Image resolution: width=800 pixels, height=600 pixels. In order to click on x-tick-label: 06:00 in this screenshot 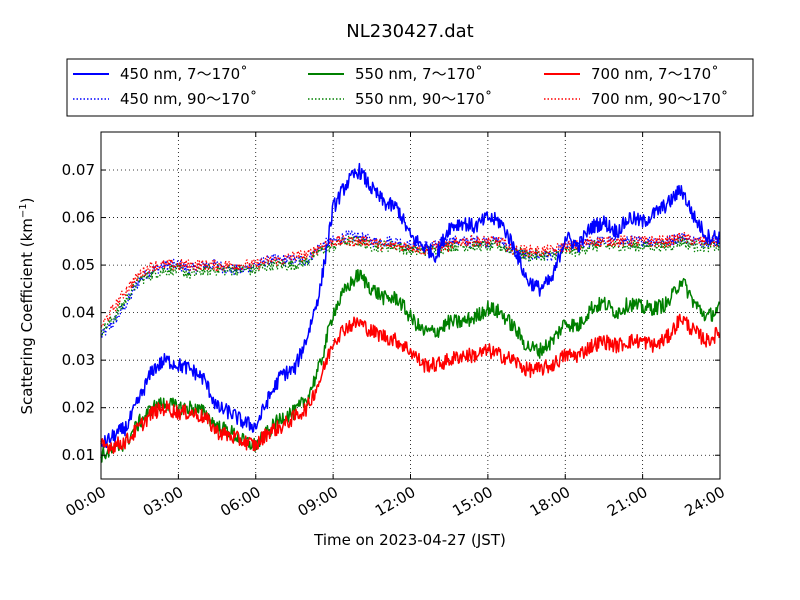, I will do `click(240, 501)`.